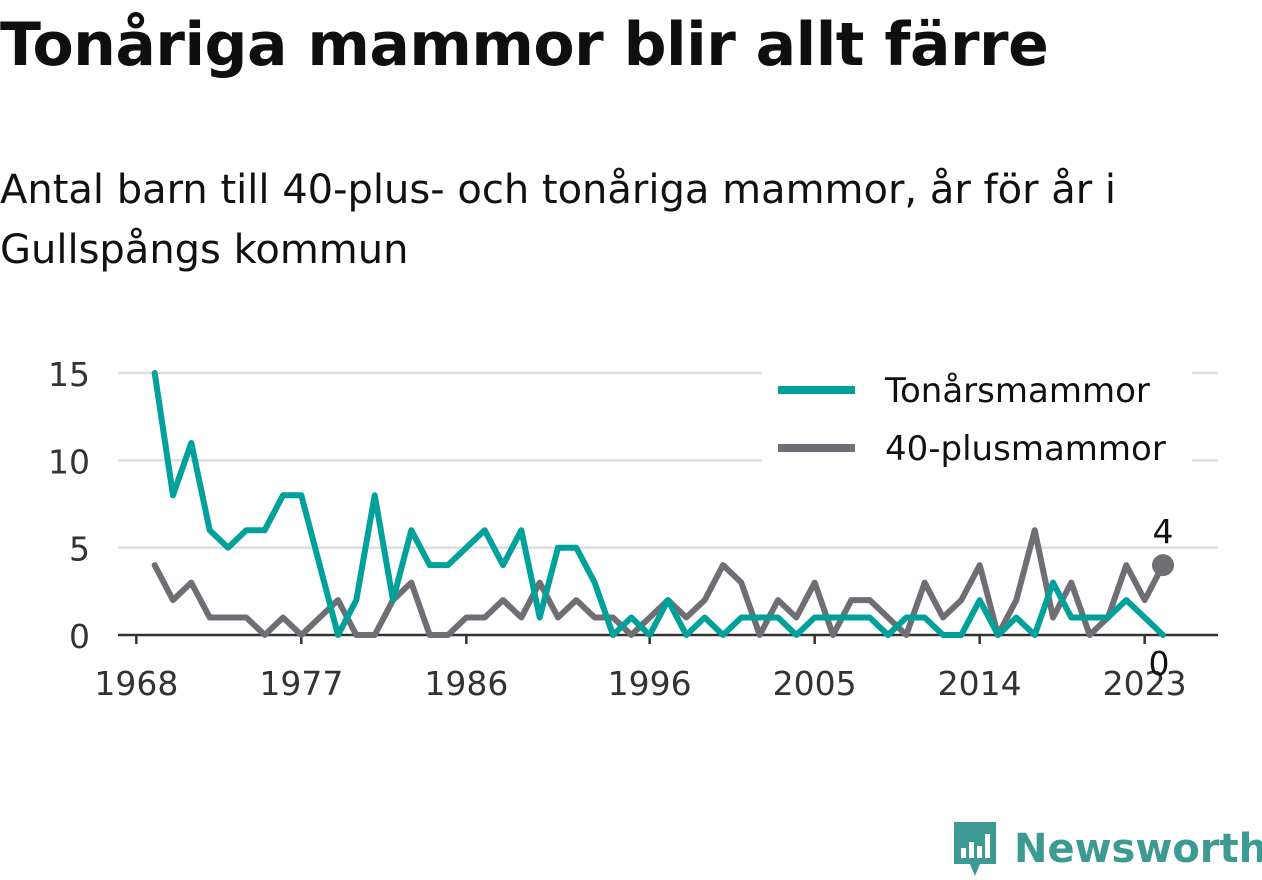  Describe the element at coordinates (136, 683) in the screenshot. I see `x-tick-label: 1968` at that location.